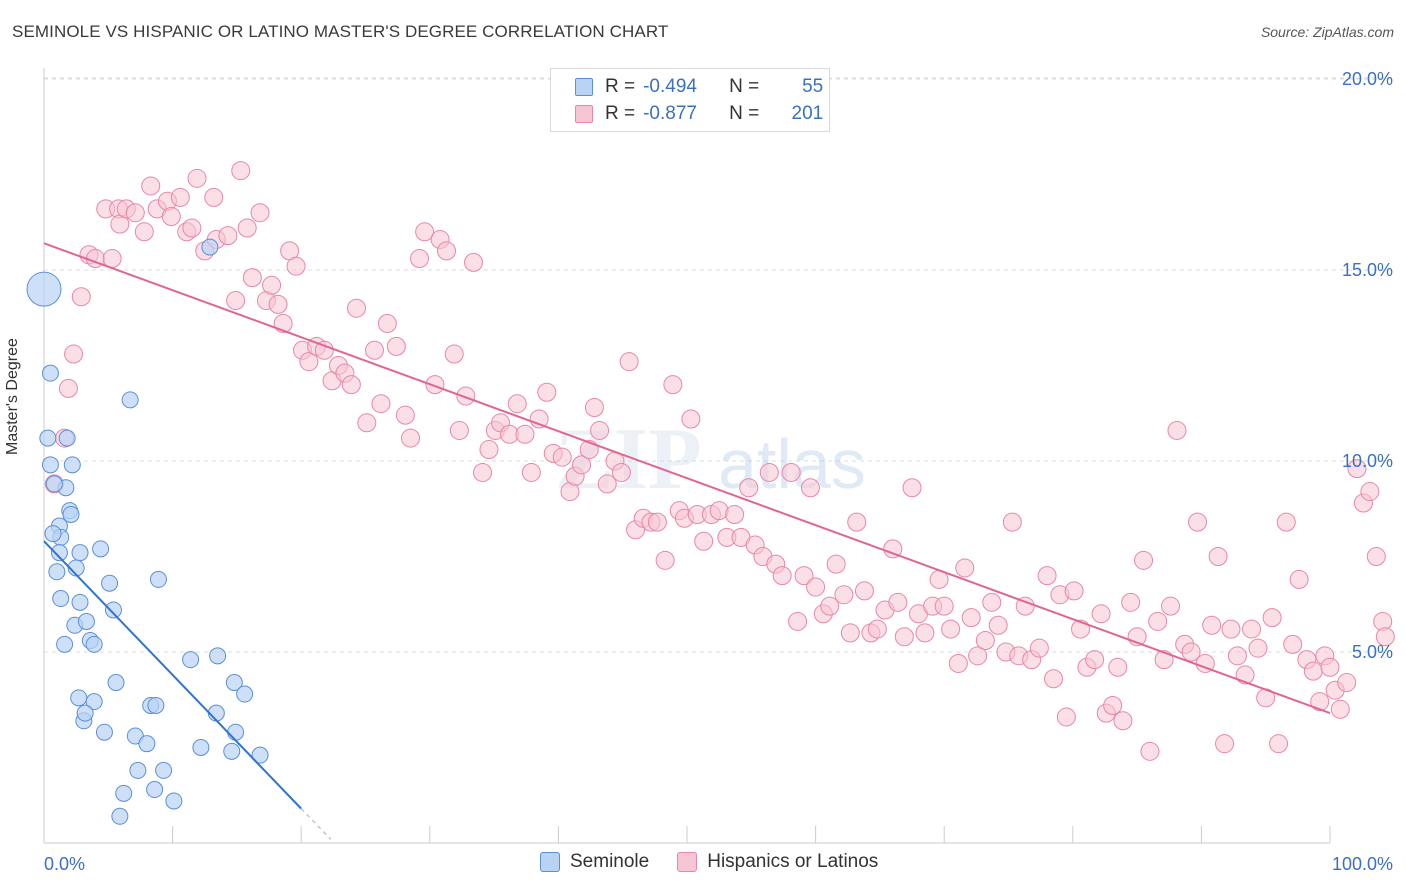 This screenshot has height=892, width=1406. What do you see at coordinates (1367, 461) in the screenshot?
I see `y-tick-label: 10.0%` at bounding box center [1367, 461].